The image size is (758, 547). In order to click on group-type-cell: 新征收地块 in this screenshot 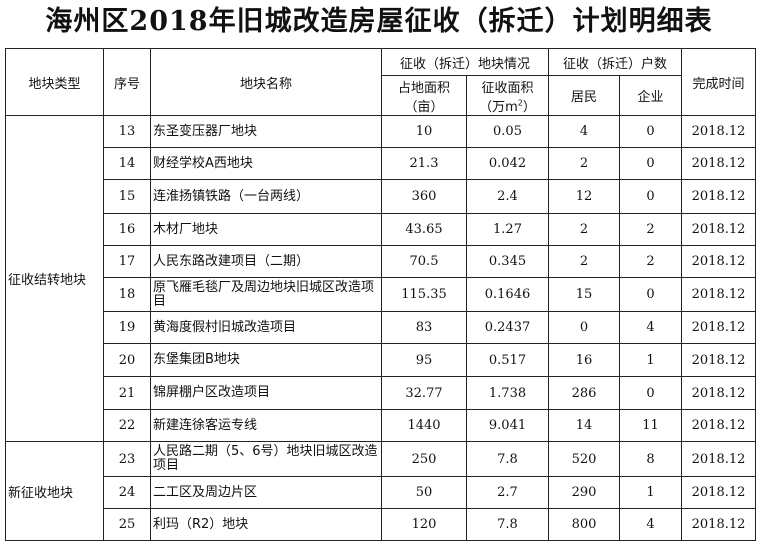, I will do `click(54, 491)`.